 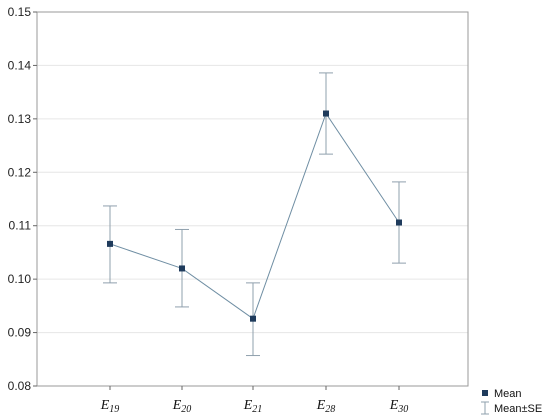 I want to click on x-axis: E19 E20 E21 E28 E30, so click(x=254, y=400).